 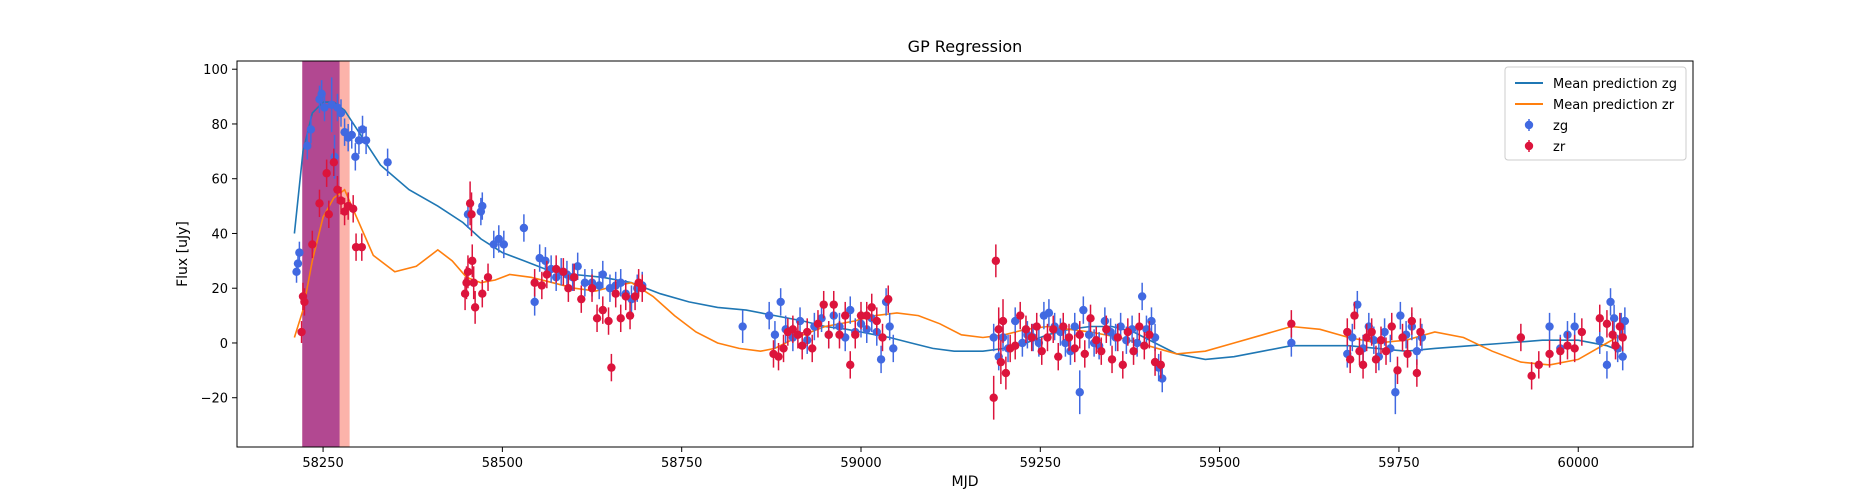 I want to click on y-tick-label-3: 40, so click(x=219, y=234).